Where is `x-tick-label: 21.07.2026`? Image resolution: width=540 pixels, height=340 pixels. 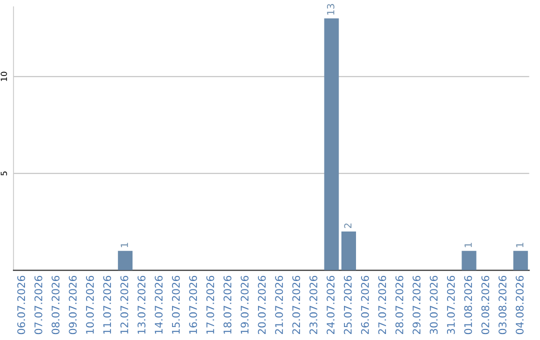 x-tick-label: 21.07.2026 is located at coordinates (279, 305).